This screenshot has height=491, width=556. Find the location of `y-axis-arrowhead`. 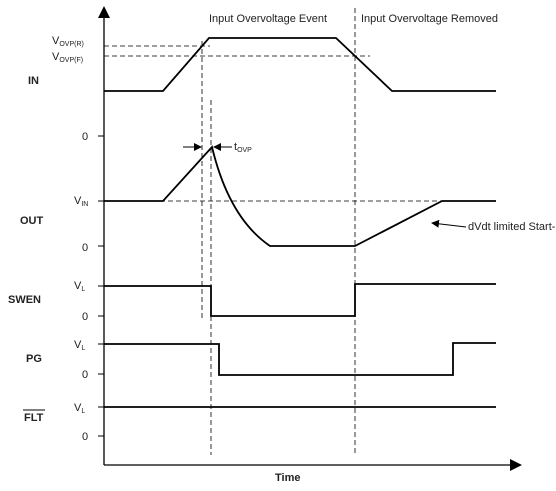

y-axis-arrowhead is located at coordinates (104, 12).